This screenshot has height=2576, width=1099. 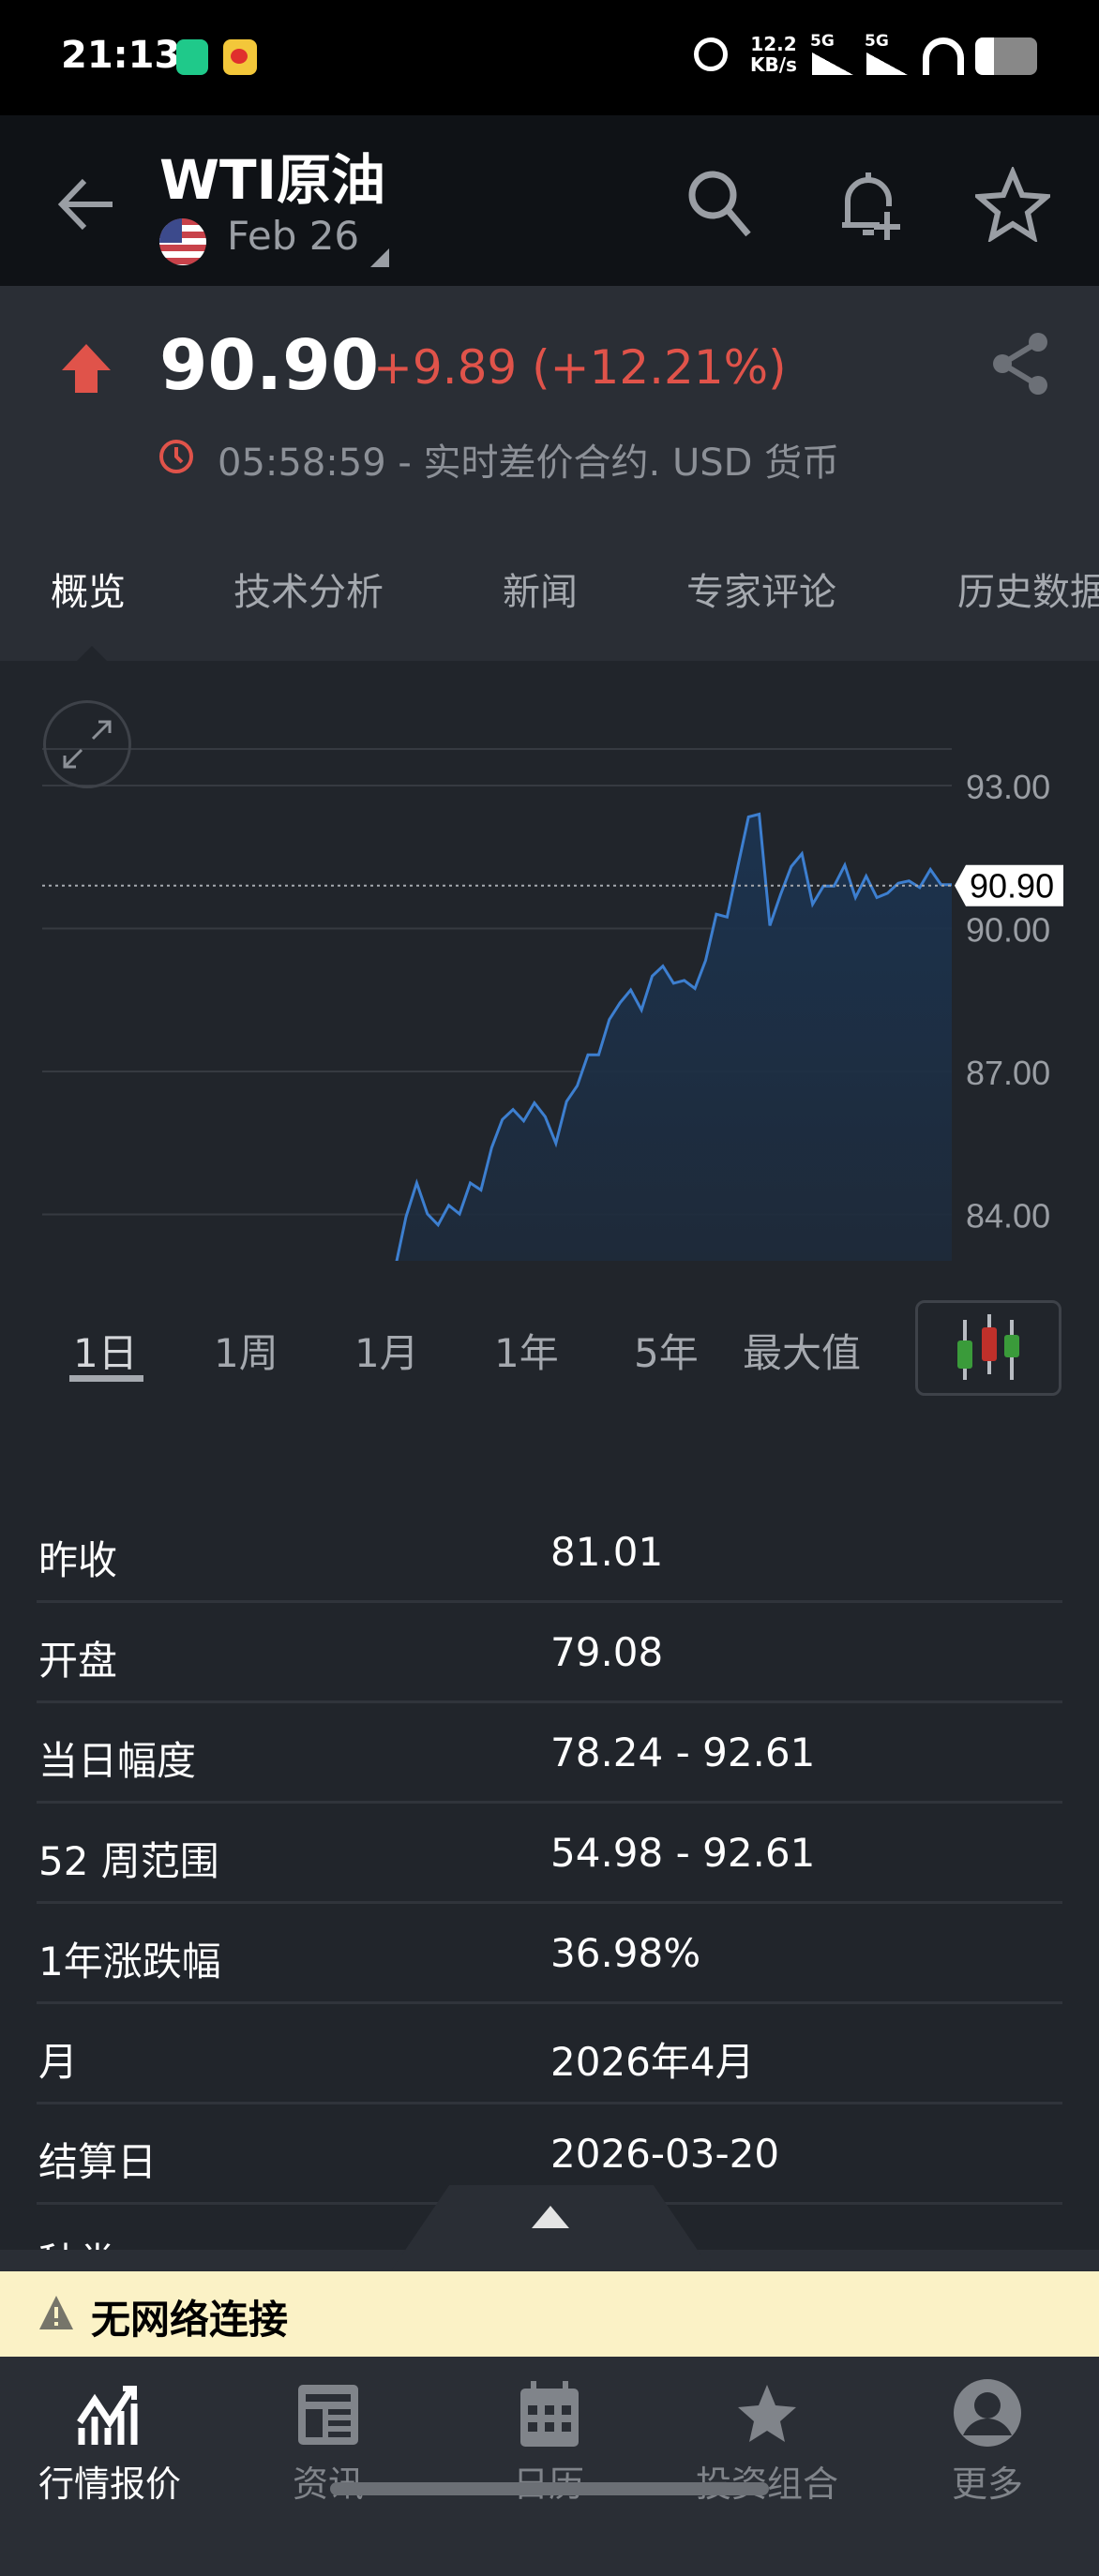 I want to click on share-icon, so click(x=1020, y=364).